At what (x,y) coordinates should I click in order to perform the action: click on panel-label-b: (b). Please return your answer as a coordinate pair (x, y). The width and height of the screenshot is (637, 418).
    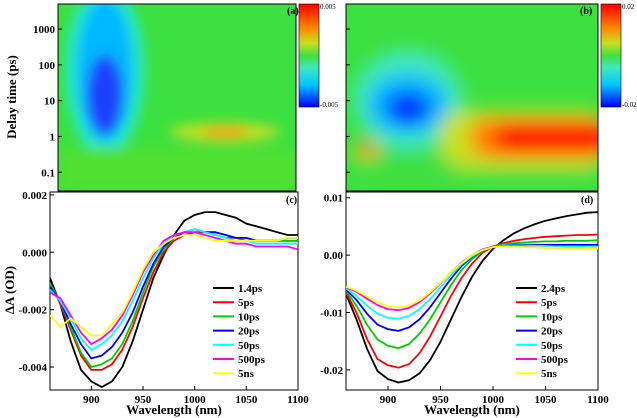
    Looking at the image, I should click on (586, 11).